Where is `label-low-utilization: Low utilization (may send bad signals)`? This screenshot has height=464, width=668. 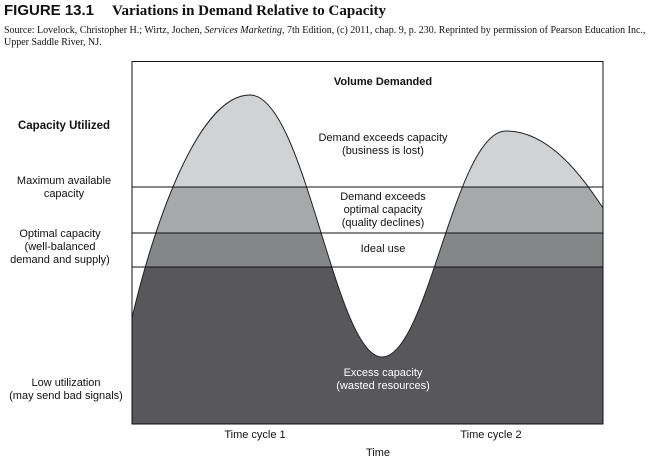
label-low-utilization: Low utilization (may send bad signals) is located at coordinates (66, 390).